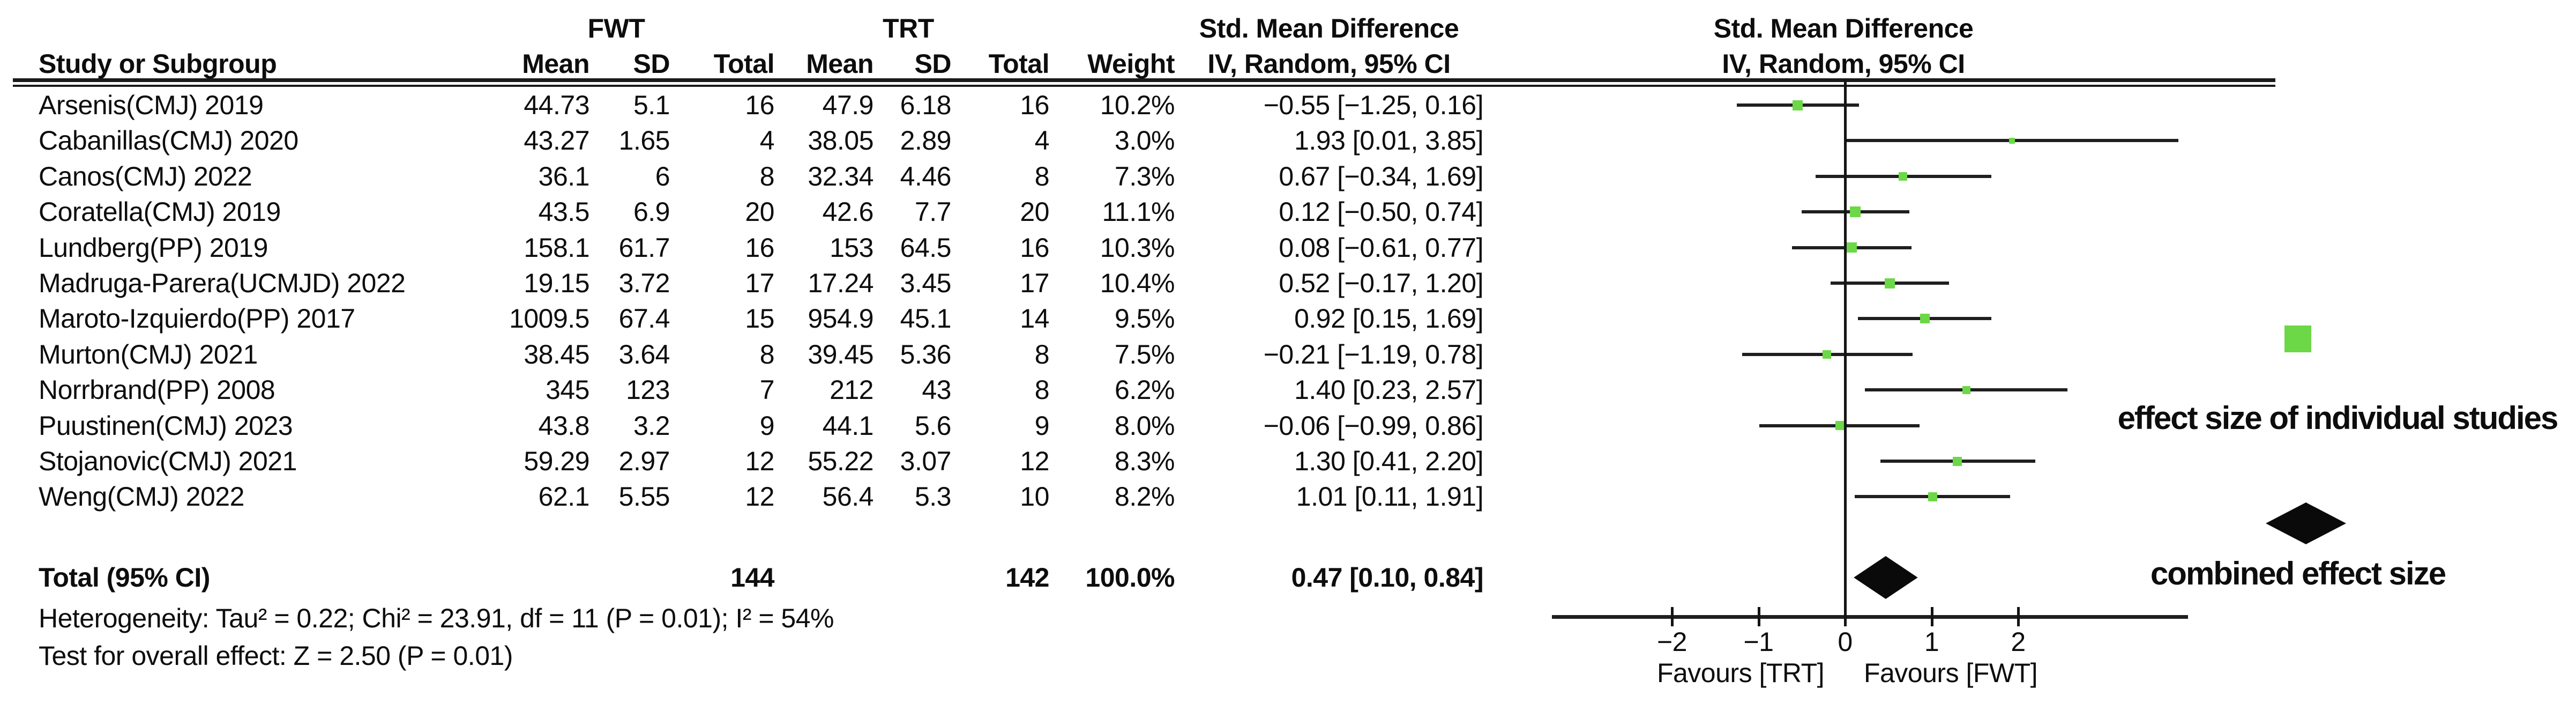 The width and height of the screenshot is (2576, 703). What do you see at coordinates (1019, 64) in the screenshot?
I see `column-header-trt-total: Total` at bounding box center [1019, 64].